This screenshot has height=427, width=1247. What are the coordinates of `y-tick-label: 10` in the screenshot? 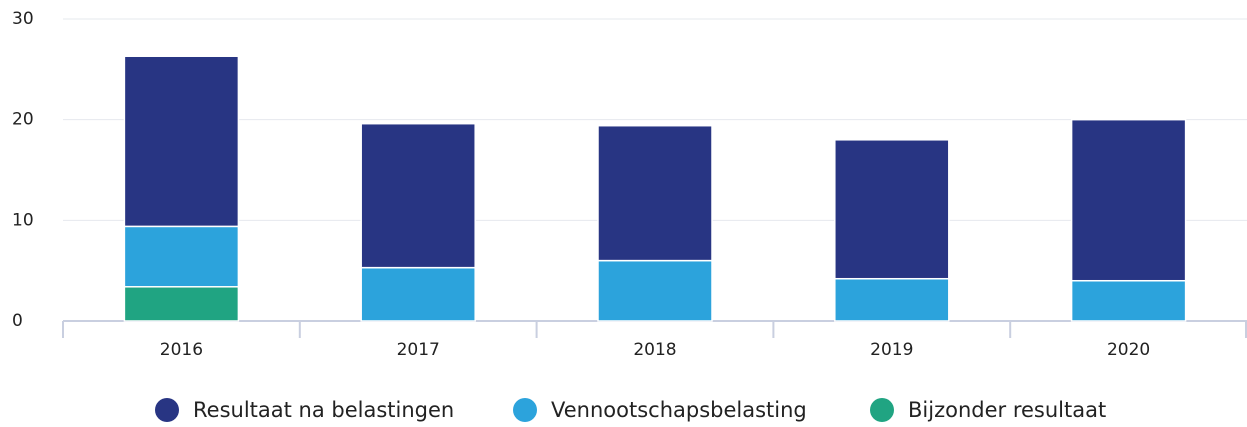 It's located at (23, 220).